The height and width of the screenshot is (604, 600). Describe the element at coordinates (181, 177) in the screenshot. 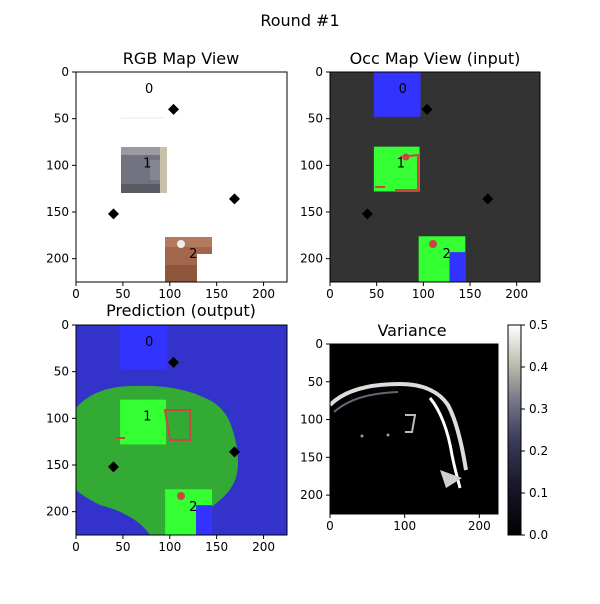

I see `plot-frame-rgb` at that location.